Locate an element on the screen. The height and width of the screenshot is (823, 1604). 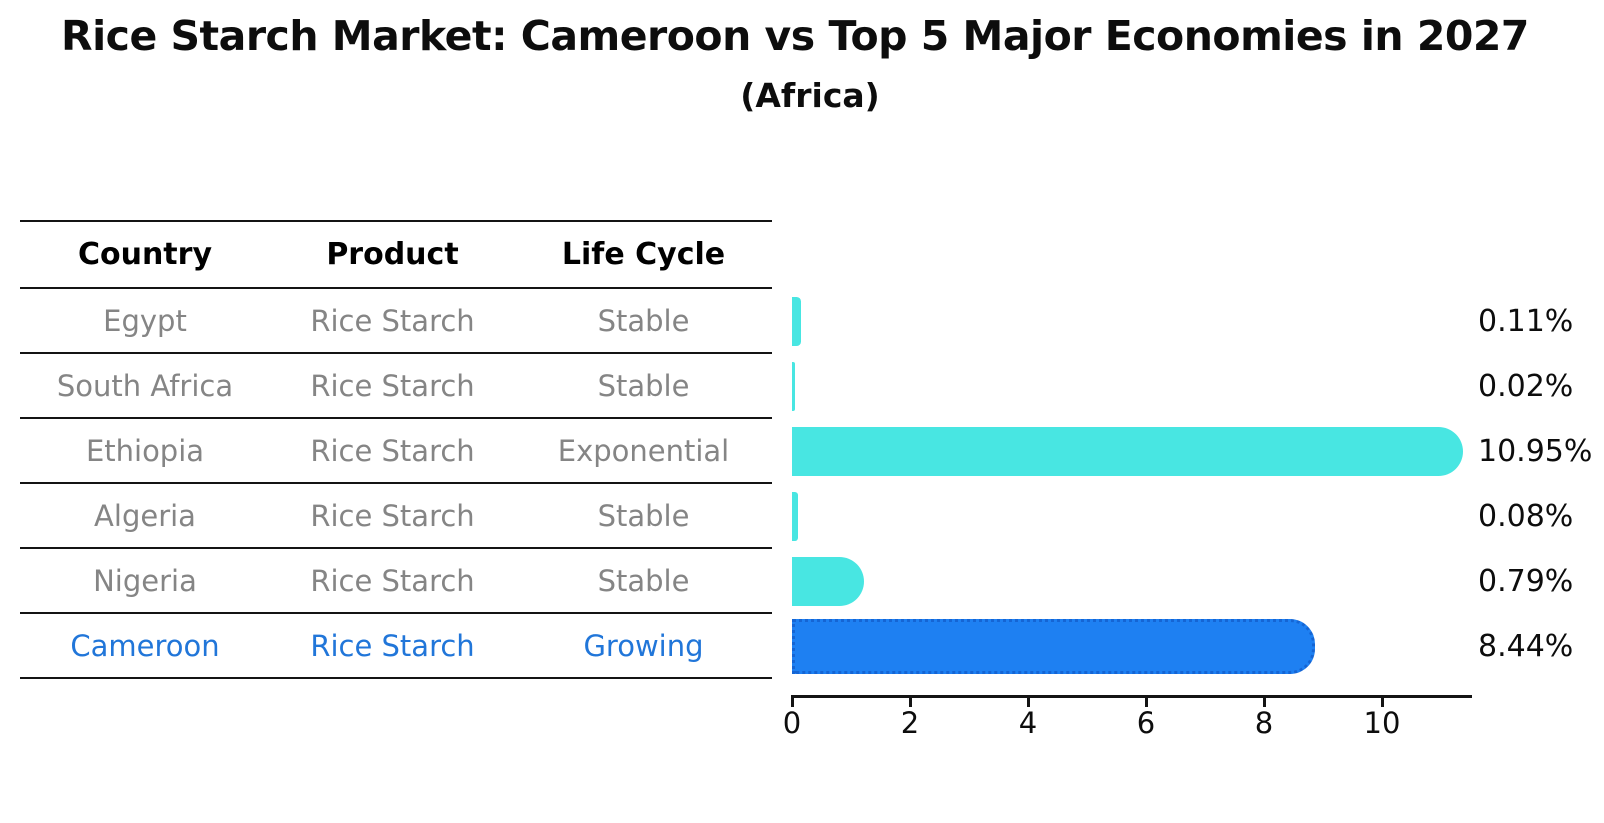
column-header-life-cycle: Life Cycle is located at coordinates (643, 254).